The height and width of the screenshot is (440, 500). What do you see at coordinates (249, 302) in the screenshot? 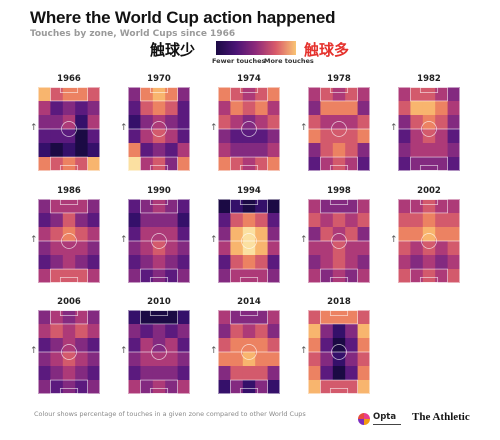
I see `panel-year-label: 2014` at bounding box center [249, 302].